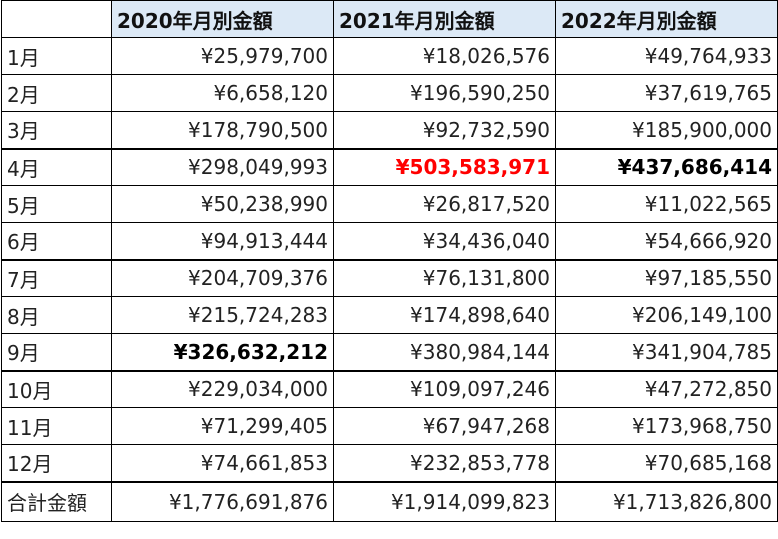  I want to click on table-row: 11月 ¥71,299,405 ¥67,947,268 ¥173,968,750, so click(389, 426).